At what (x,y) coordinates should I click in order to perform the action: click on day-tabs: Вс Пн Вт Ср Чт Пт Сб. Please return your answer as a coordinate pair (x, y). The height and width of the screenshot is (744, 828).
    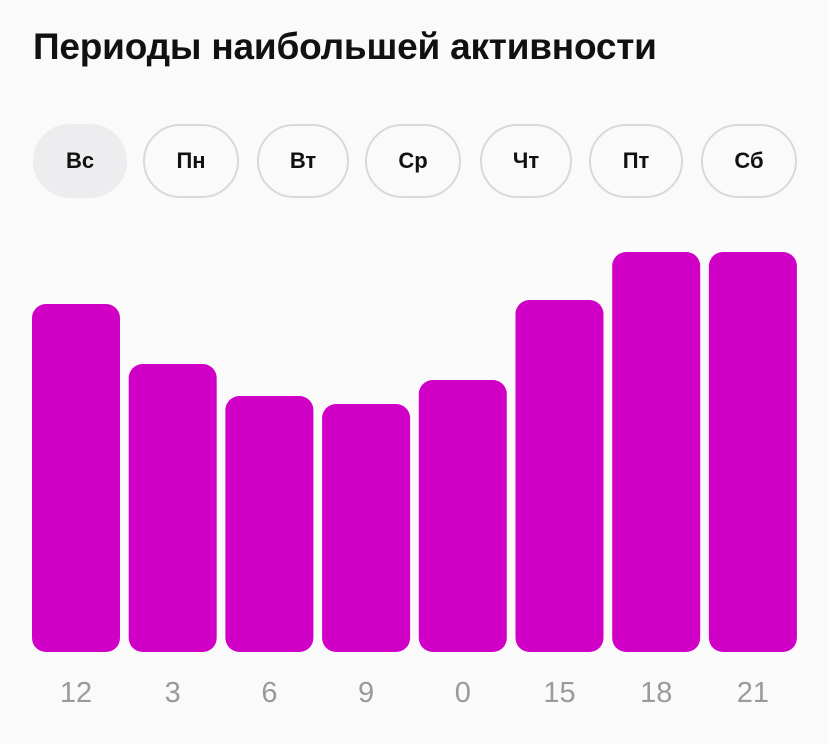
    Looking at the image, I should click on (414, 162).